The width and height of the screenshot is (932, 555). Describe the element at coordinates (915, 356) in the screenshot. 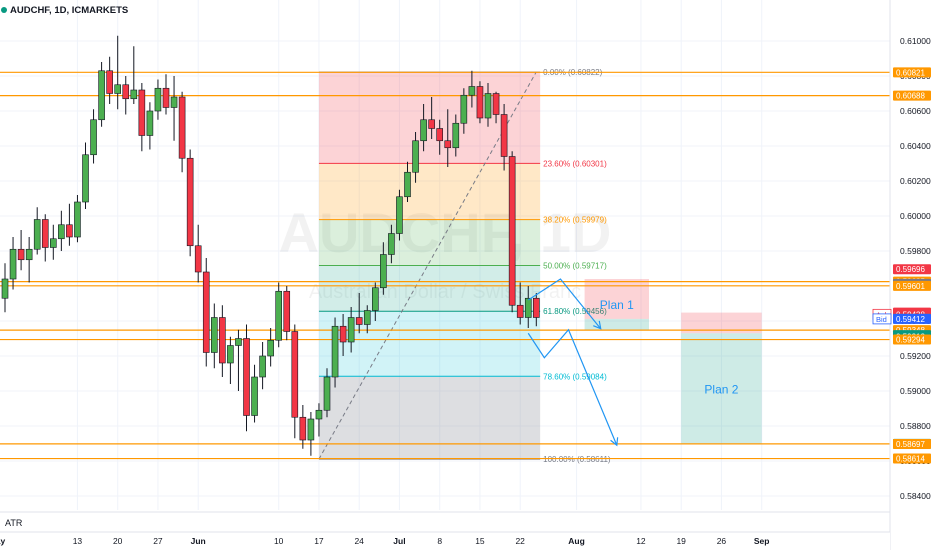

I see `price-tick-label: 0.59200` at that location.